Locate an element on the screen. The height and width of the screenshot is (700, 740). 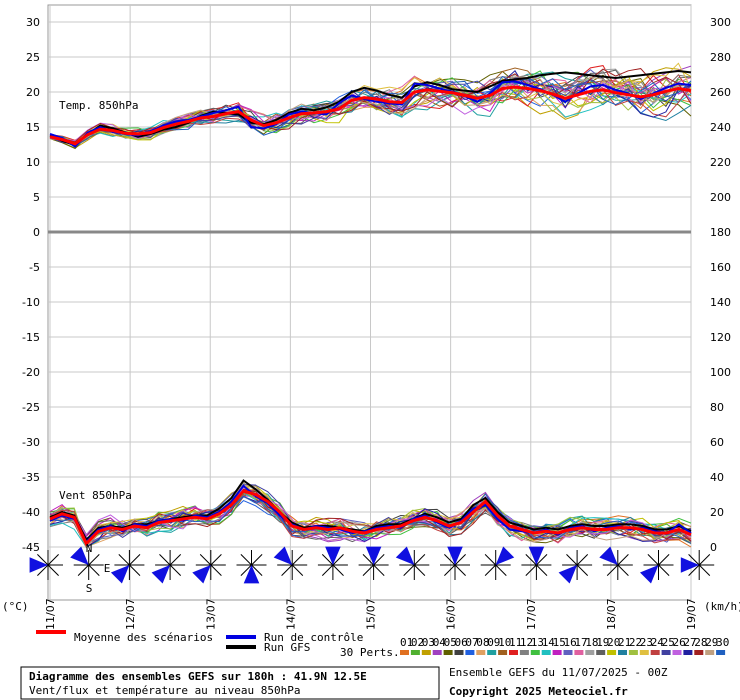
left-tick-label: 5 is located at coordinates (36, 197).